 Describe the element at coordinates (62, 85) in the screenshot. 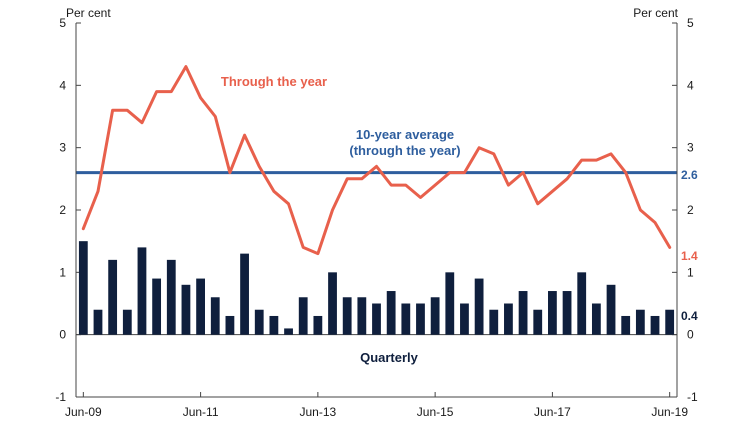

I see `y-tick-left-5: 4` at that location.